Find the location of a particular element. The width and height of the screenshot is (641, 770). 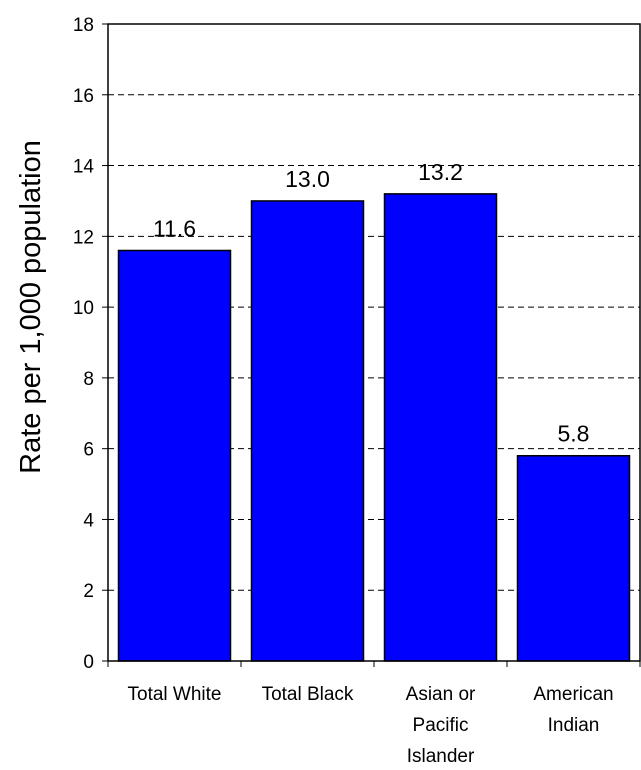

y-tick-label: 12 is located at coordinates (83, 237).